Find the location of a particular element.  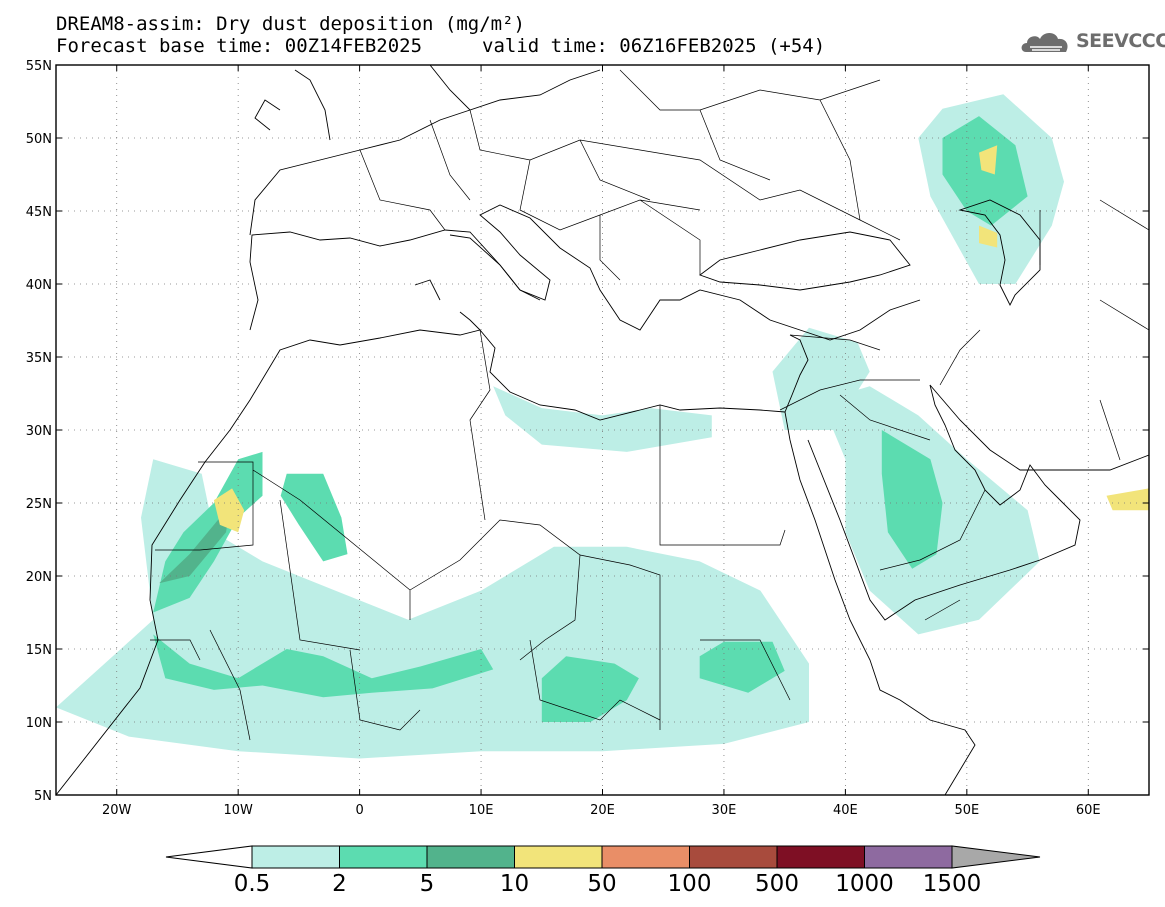

lat-tick-label: 55N is located at coordinates (39, 66).